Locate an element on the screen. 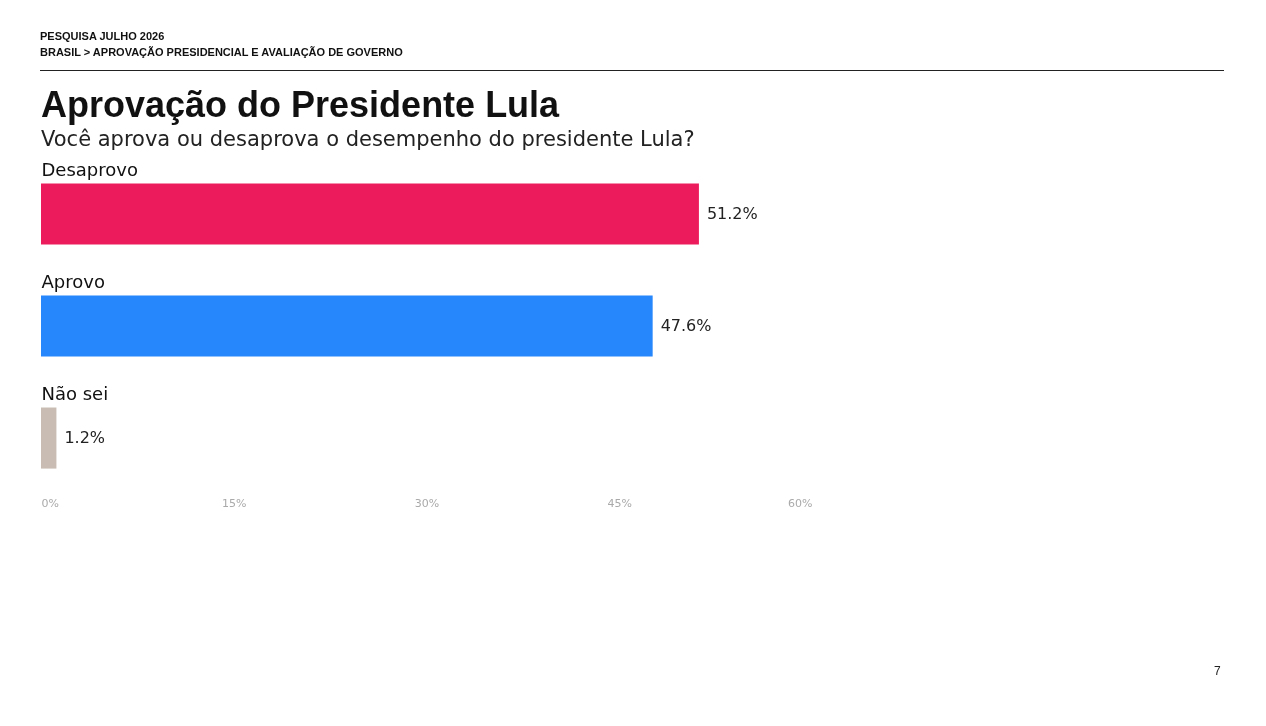 This screenshot has width=1266, height=726. y-tick-label: Desaprovo is located at coordinates (89, 169).